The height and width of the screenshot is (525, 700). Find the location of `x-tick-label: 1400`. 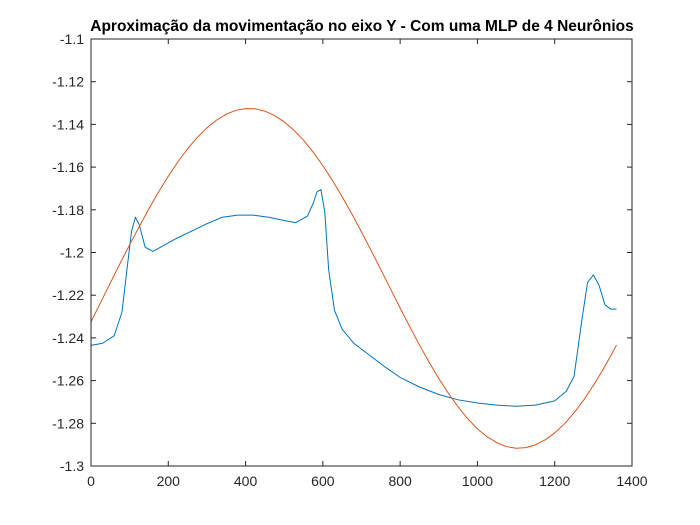

x-tick-label: 1400 is located at coordinates (631, 481).